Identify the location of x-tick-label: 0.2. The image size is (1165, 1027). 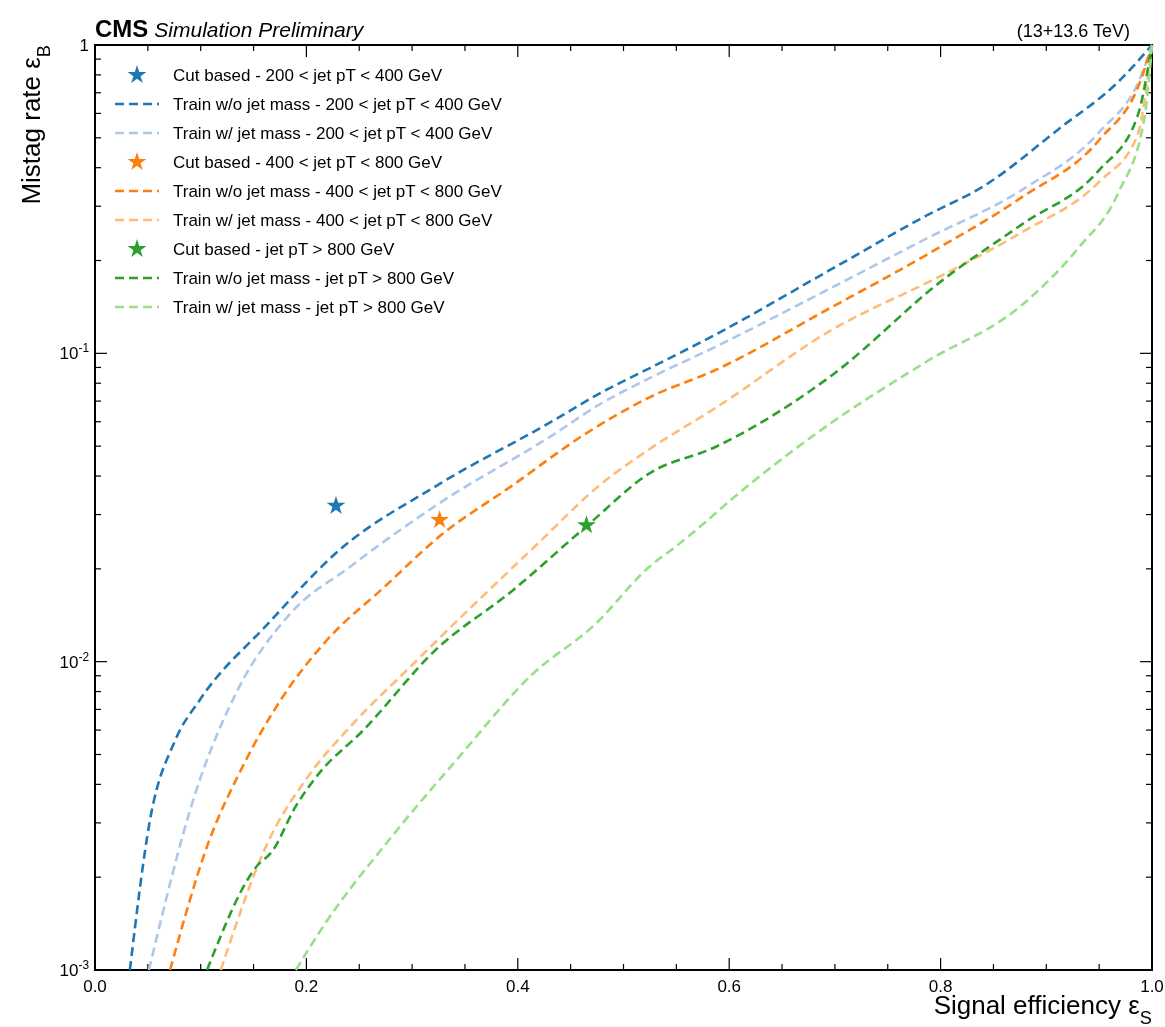
(306, 986).